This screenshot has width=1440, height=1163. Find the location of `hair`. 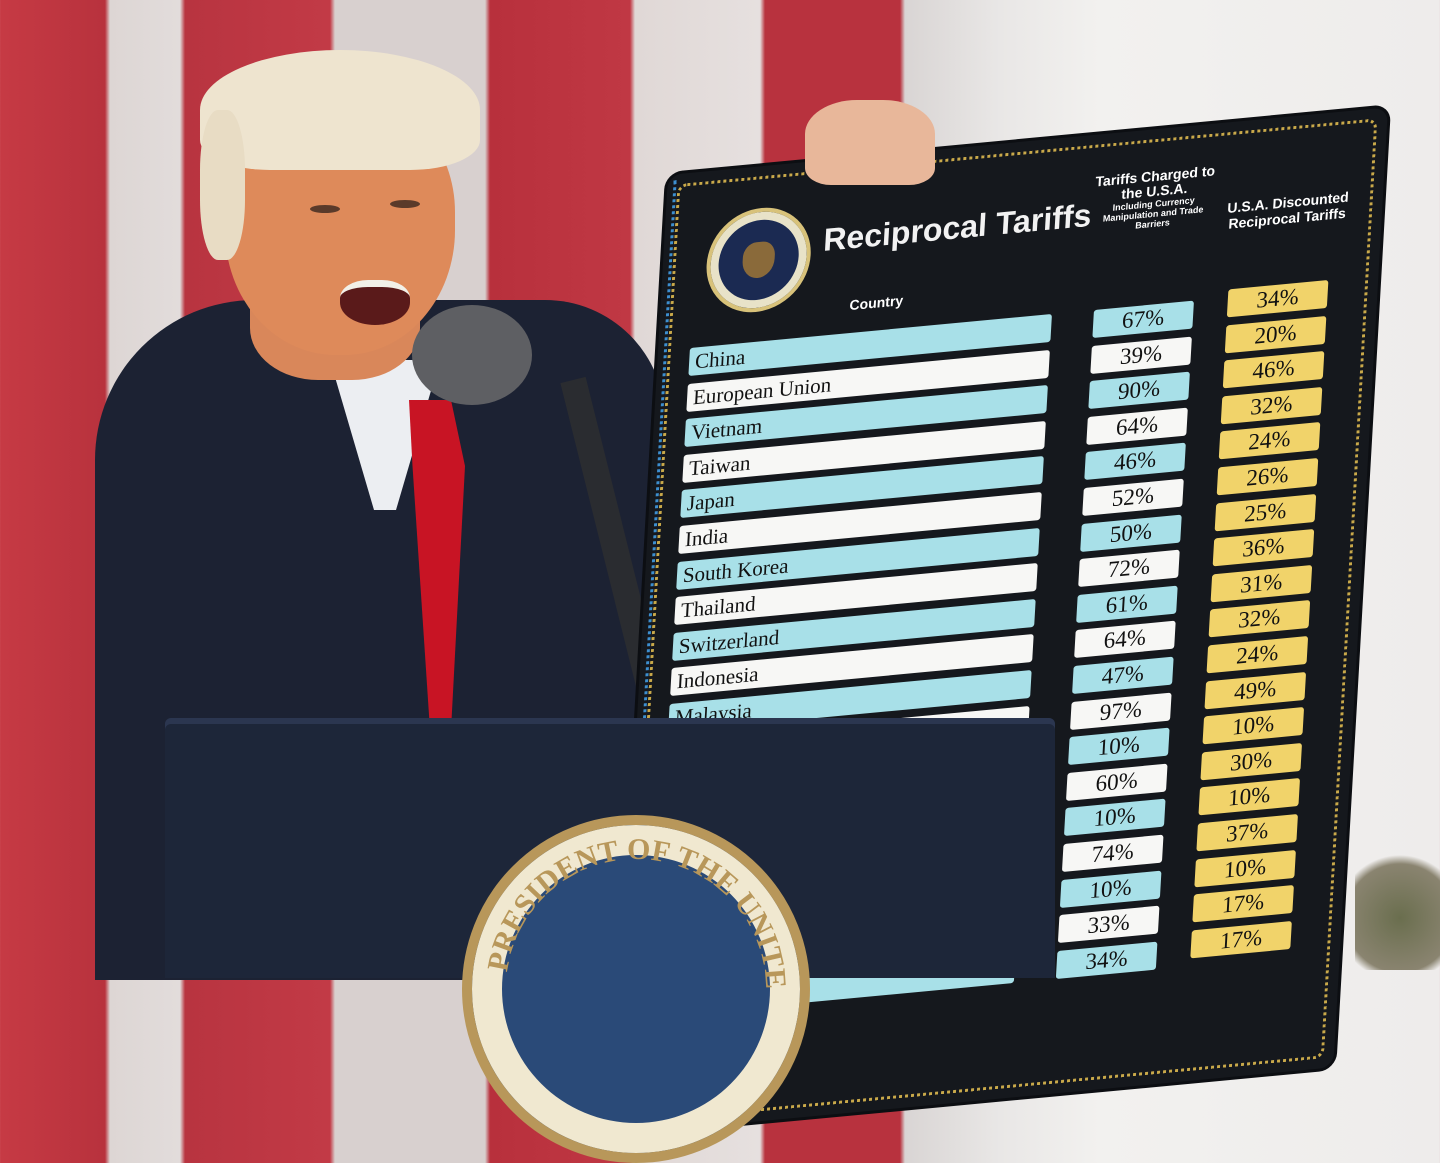

hair is located at coordinates (340, 110).